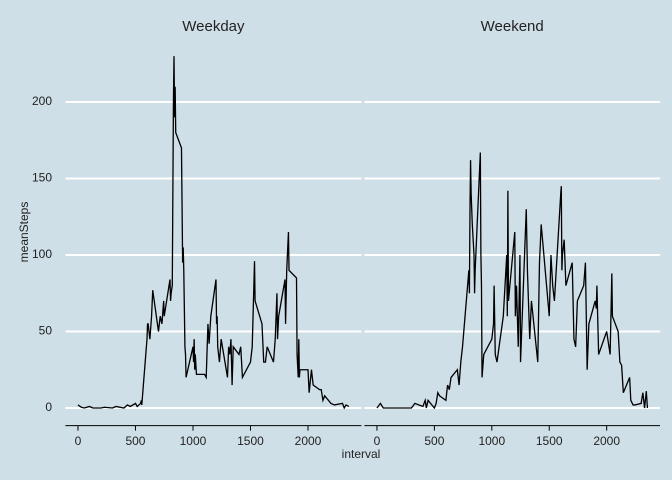 This screenshot has height=480, width=672. What do you see at coordinates (24, 232) in the screenshot?
I see `y-axis-label: meanSteps` at bounding box center [24, 232].